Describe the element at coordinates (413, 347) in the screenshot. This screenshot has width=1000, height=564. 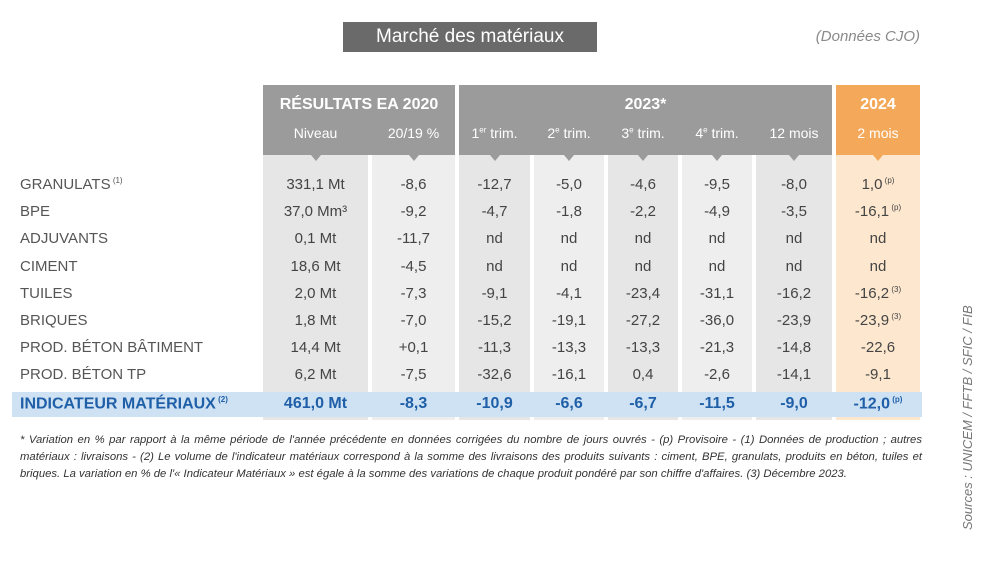
I see `cell: +0,1` at that location.